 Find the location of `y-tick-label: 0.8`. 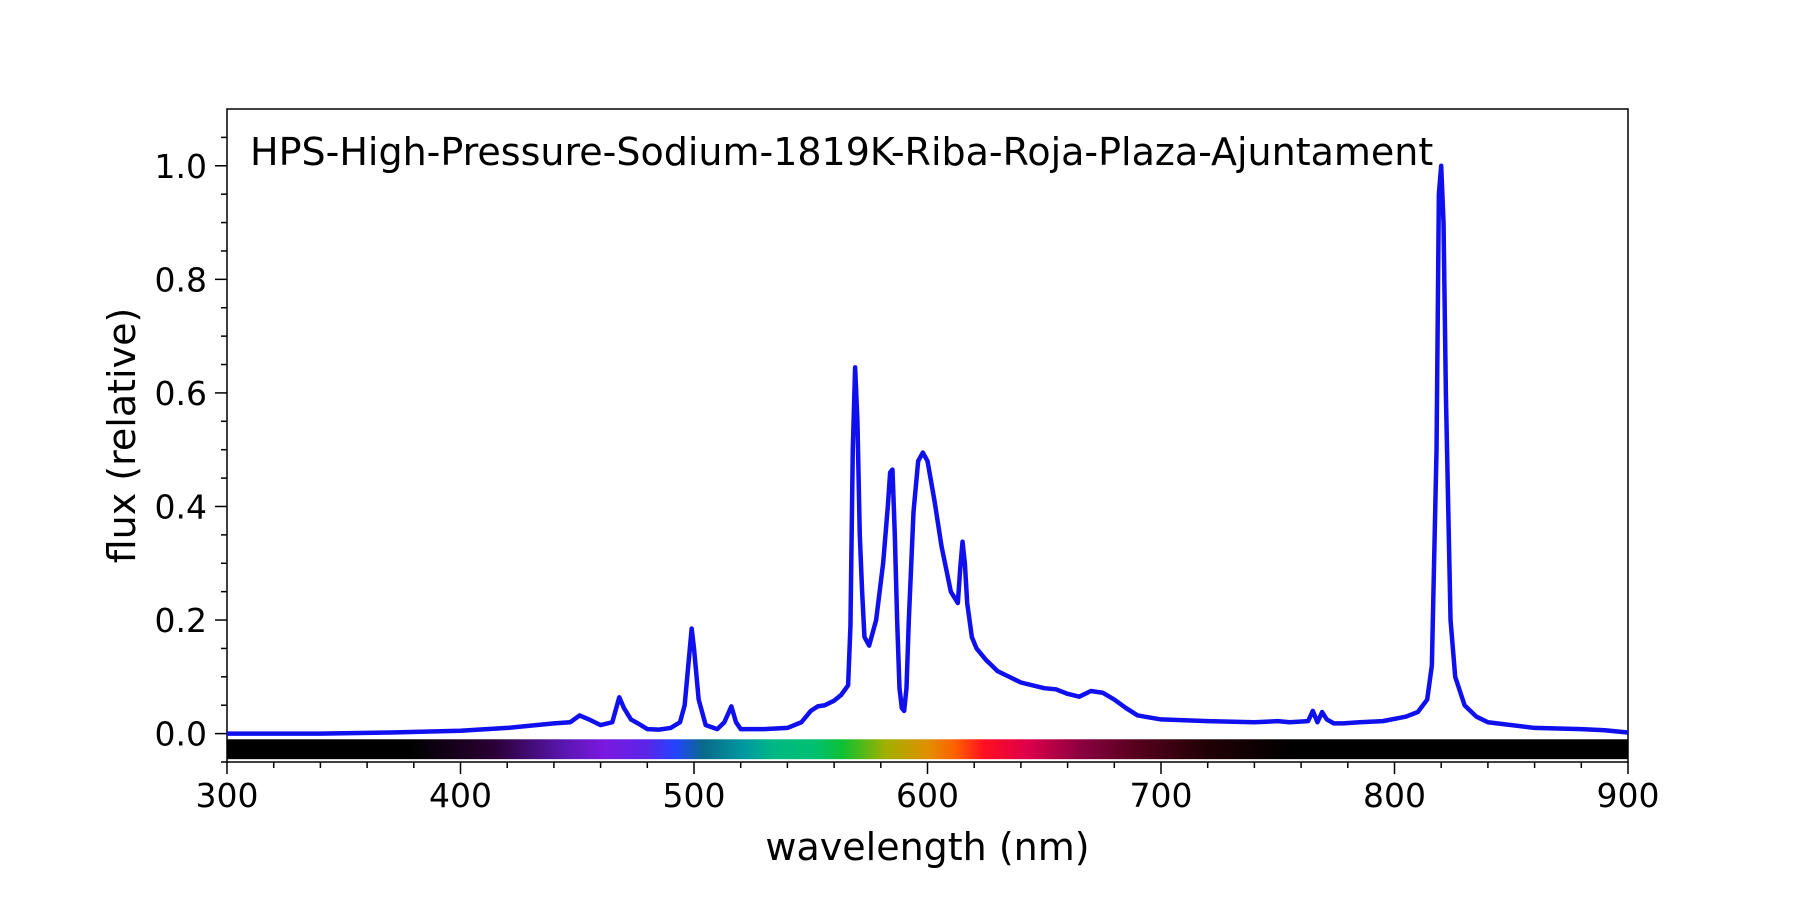

y-tick-label: 0.8 is located at coordinates (181, 279).